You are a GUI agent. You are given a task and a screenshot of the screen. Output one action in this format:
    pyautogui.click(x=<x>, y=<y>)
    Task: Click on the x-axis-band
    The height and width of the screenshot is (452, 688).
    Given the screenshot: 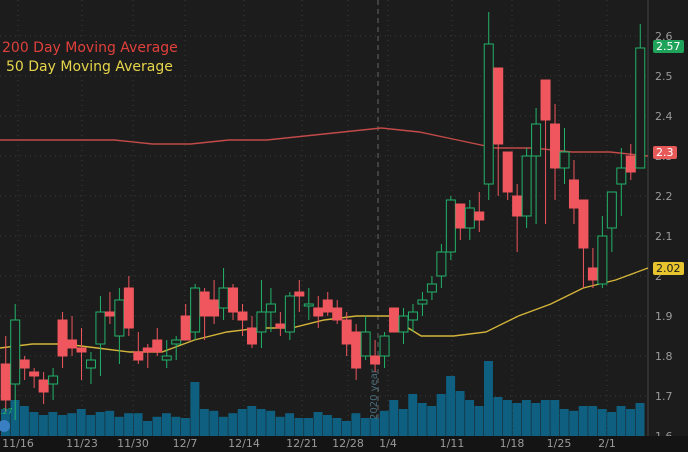 What is the action you would take?
    pyautogui.click(x=344, y=444)
    